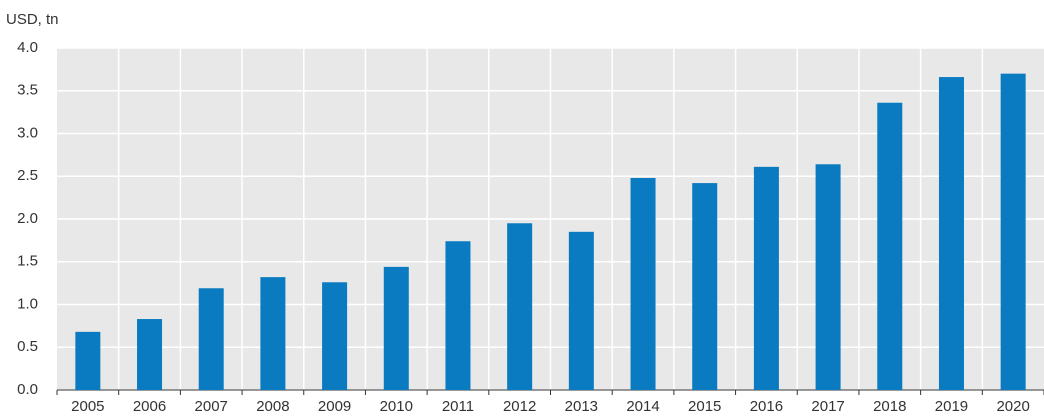 The image size is (1044, 416). I want to click on x-tick-label: 2006, so click(149, 406).